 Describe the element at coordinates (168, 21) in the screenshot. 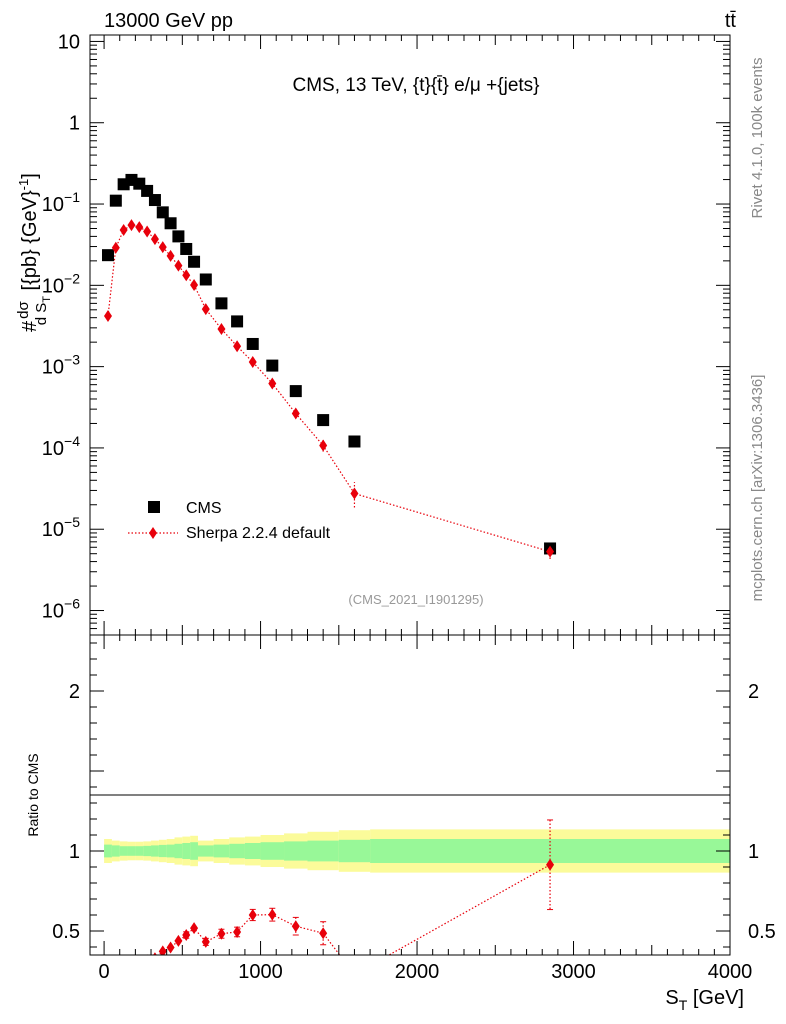

I see `energy-label: 13000 GeV pp` at that location.